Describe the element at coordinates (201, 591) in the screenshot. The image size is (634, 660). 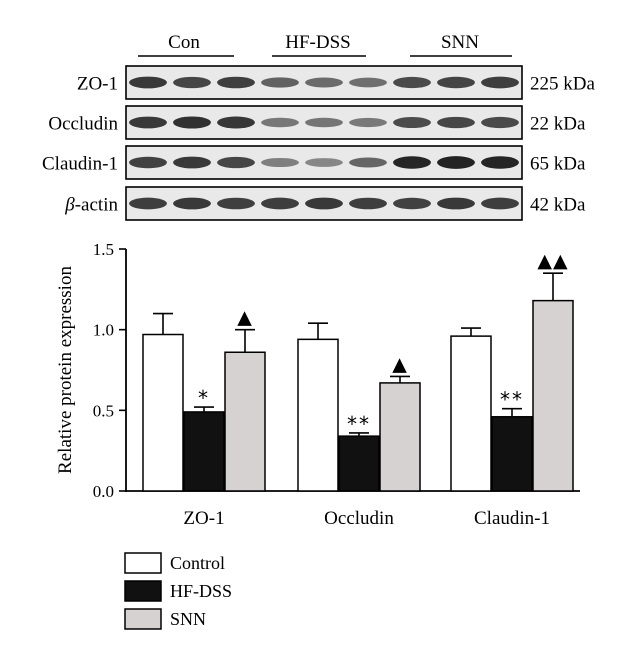
I see `legend-label: HF-DSS` at that location.